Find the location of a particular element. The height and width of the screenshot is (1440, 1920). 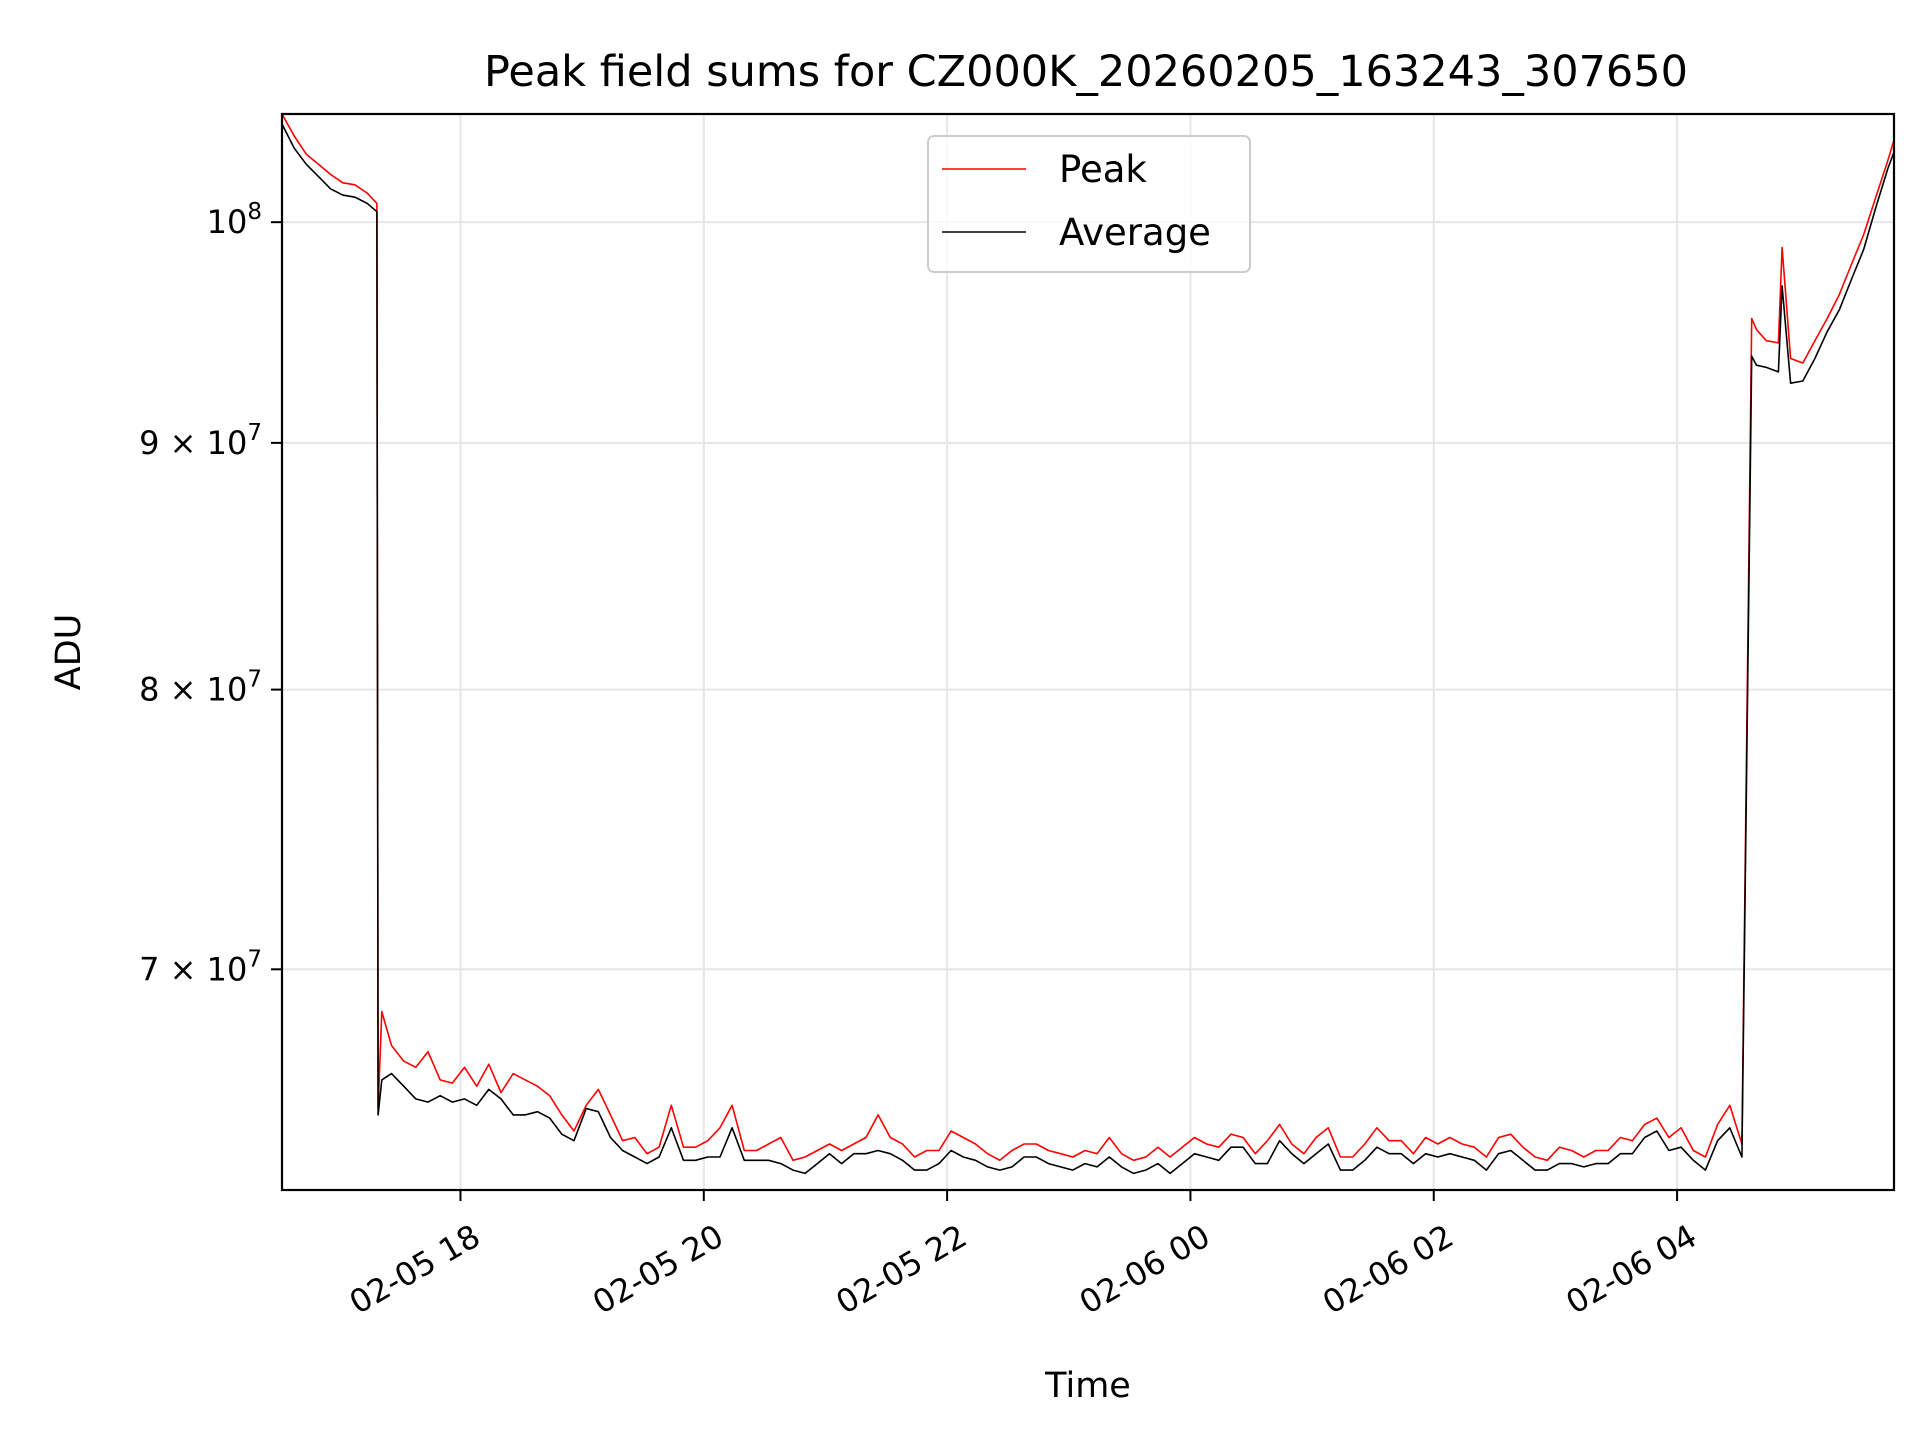

y-axis: 108 9 × 107 8 × 107 7 × 107 is located at coordinates (210, 593).